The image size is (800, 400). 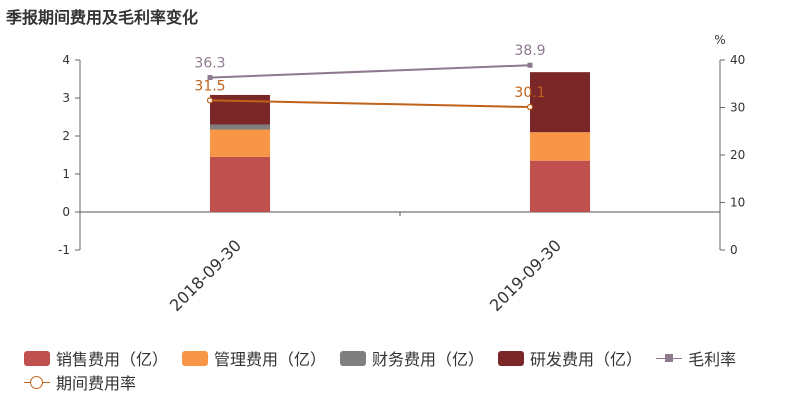 I want to click on legend-item: 管理费用（亿）, so click(x=254, y=358).